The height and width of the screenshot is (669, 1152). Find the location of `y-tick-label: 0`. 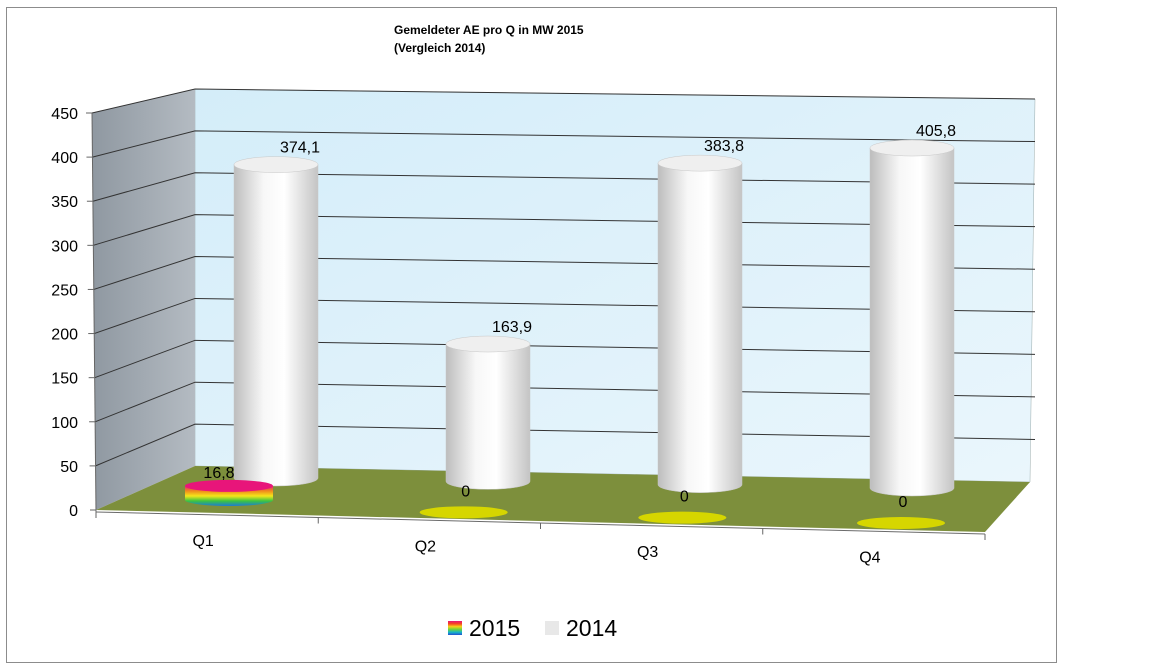

y-tick-label: 0 is located at coordinates (73, 511).